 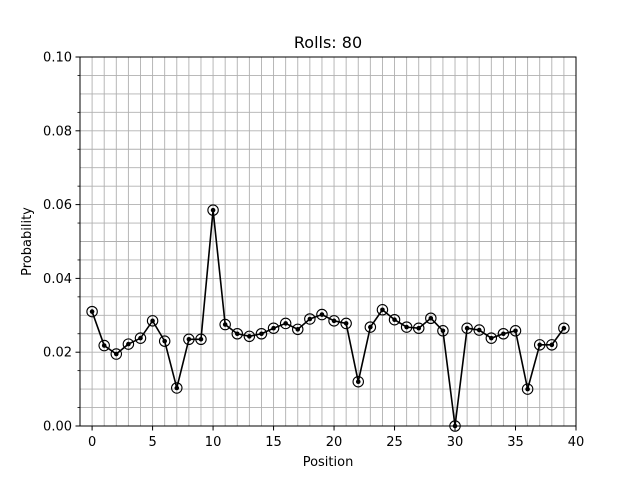 What do you see at coordinates (57, 279) in the screenshot?
I see `y-tick-label: 0.04` at bounding box center [57, 279].